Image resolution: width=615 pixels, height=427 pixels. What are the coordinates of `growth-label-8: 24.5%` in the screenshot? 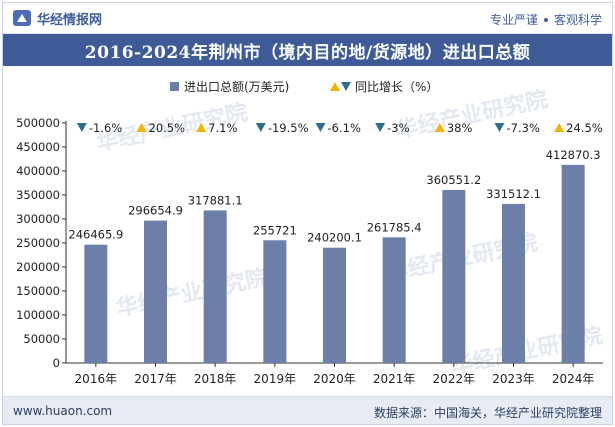 It's located at (584, 128).